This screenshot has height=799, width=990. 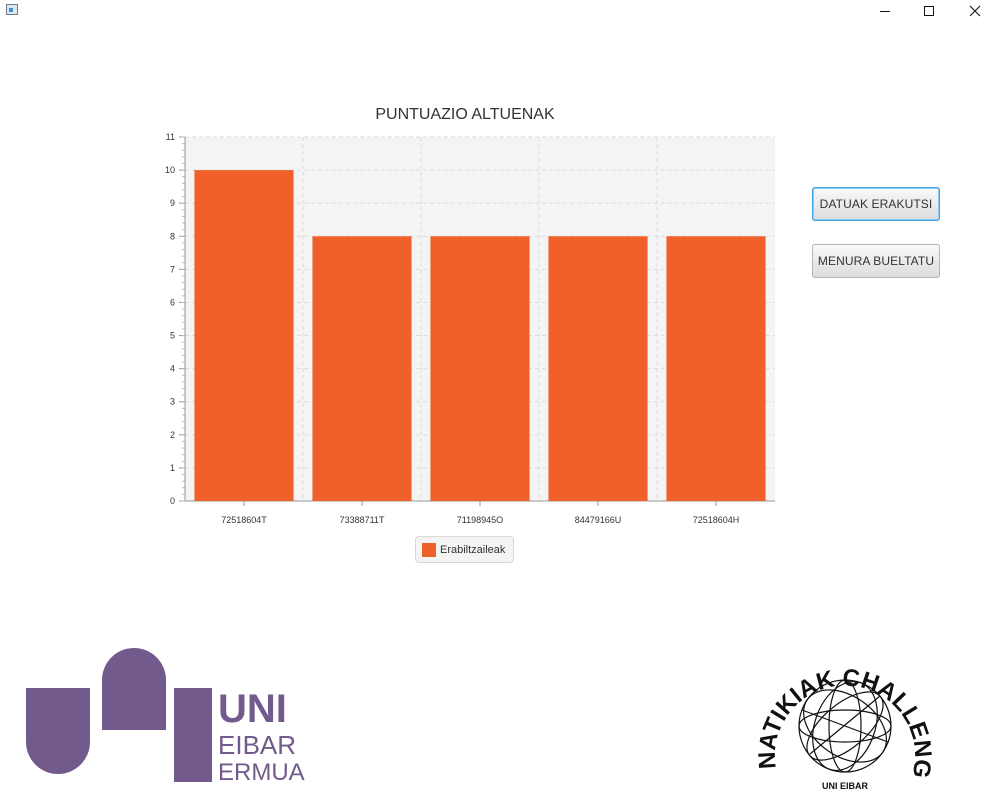 What do you see at coordinates (172, 203) in the screenshot?
I see `y-tick-label: 9` at bounding box center [172, 203].